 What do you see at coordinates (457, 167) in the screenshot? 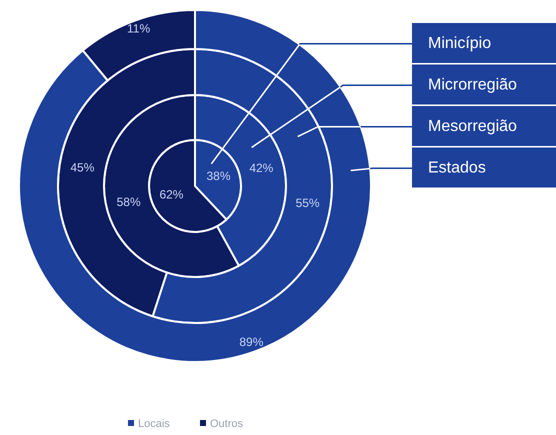
I see `legend-label: Estados` at bounding box center [457, 167].